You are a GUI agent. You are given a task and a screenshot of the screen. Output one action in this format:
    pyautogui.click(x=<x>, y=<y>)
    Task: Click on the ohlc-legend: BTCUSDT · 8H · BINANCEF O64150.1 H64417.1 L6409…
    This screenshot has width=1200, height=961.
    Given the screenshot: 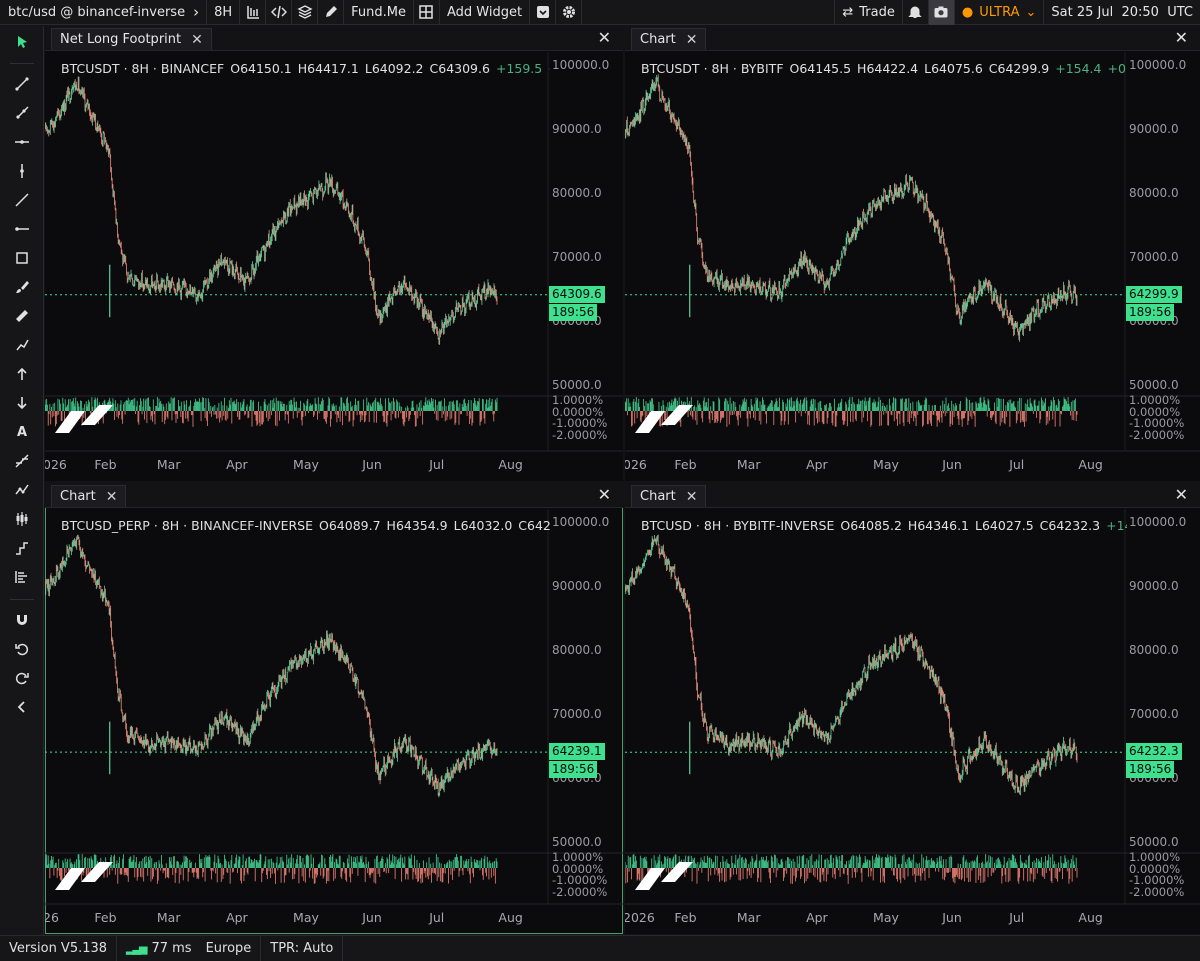 What is the action you would take?
    pyautogui.click(x=302, y=68)
    